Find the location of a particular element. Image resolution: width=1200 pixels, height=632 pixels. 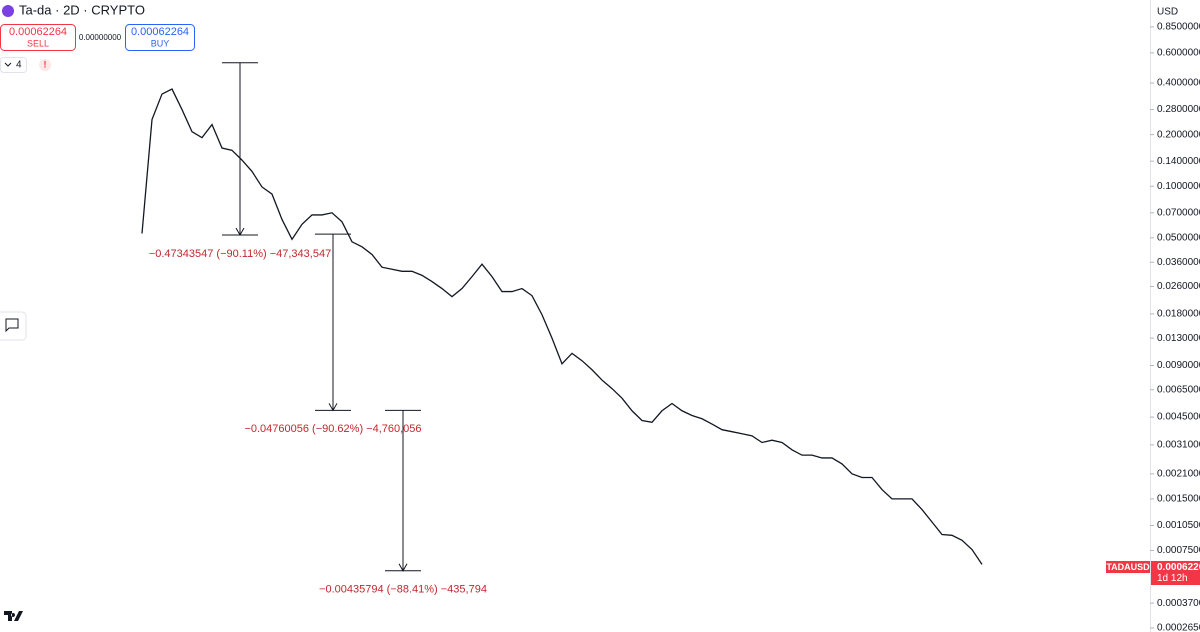

y-tick-label: 0.0090000 is located at coordinates (1178, 365).